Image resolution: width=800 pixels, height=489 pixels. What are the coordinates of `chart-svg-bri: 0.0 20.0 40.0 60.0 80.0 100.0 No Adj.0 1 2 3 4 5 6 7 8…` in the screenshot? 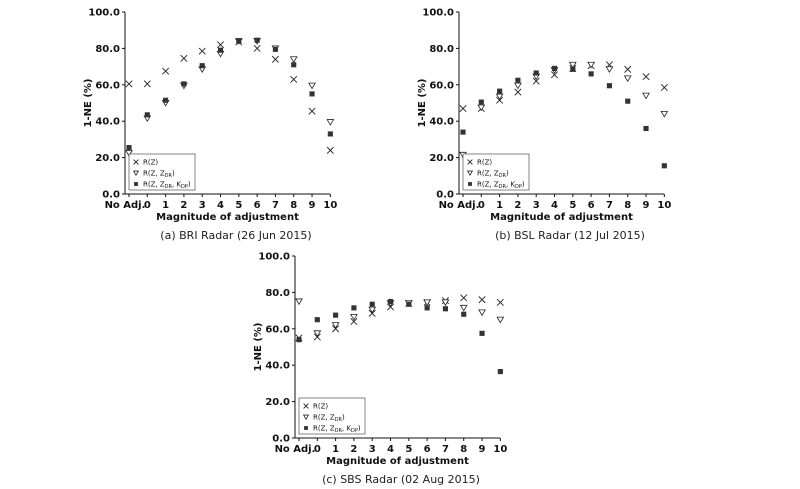 It's located at (210, 116).